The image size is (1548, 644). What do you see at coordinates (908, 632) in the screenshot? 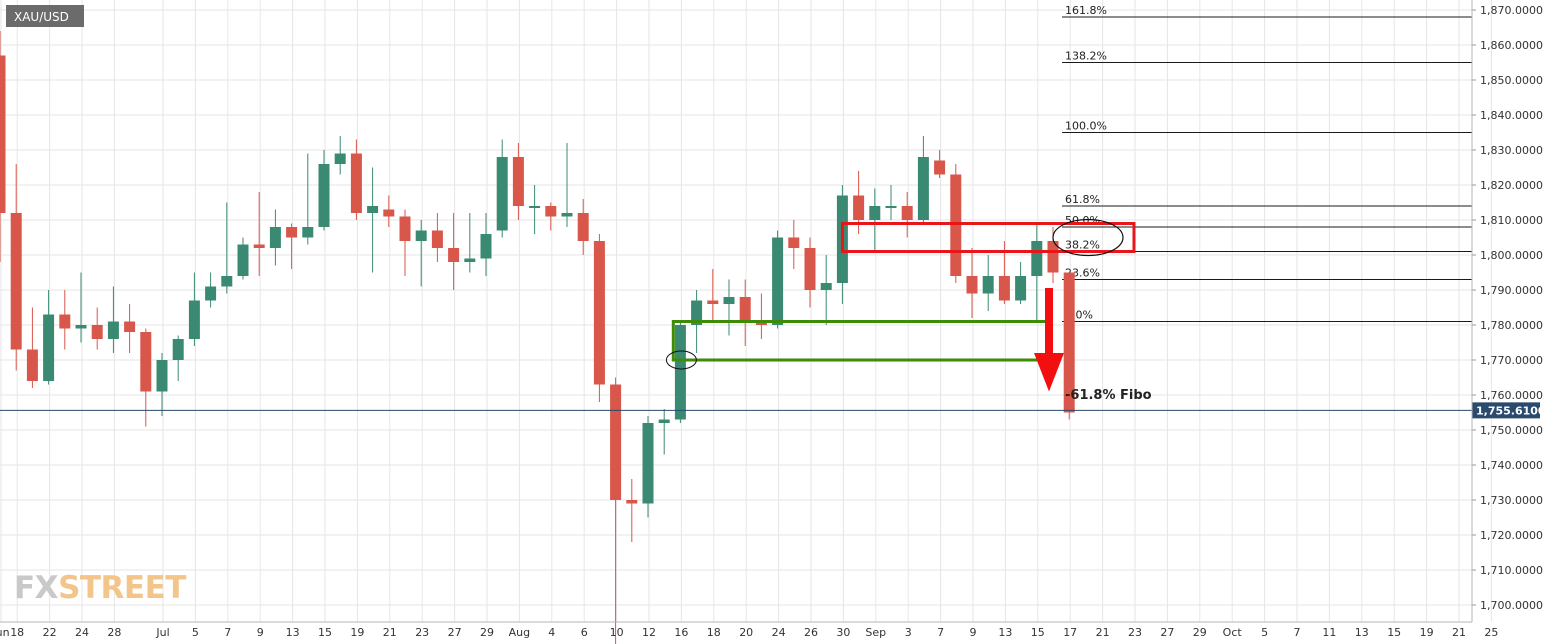
I see `x-tick-label: 3` at bounding box center [908, 632].